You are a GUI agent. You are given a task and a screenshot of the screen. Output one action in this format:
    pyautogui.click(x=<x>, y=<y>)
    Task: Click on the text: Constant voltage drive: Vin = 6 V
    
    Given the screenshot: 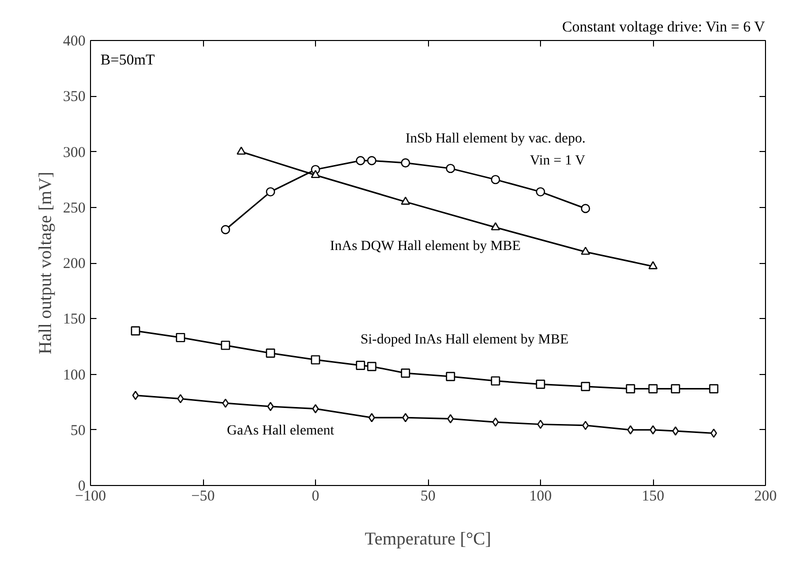 What is the action you would take?
    pyautogui.click(x=664, y=28)
    